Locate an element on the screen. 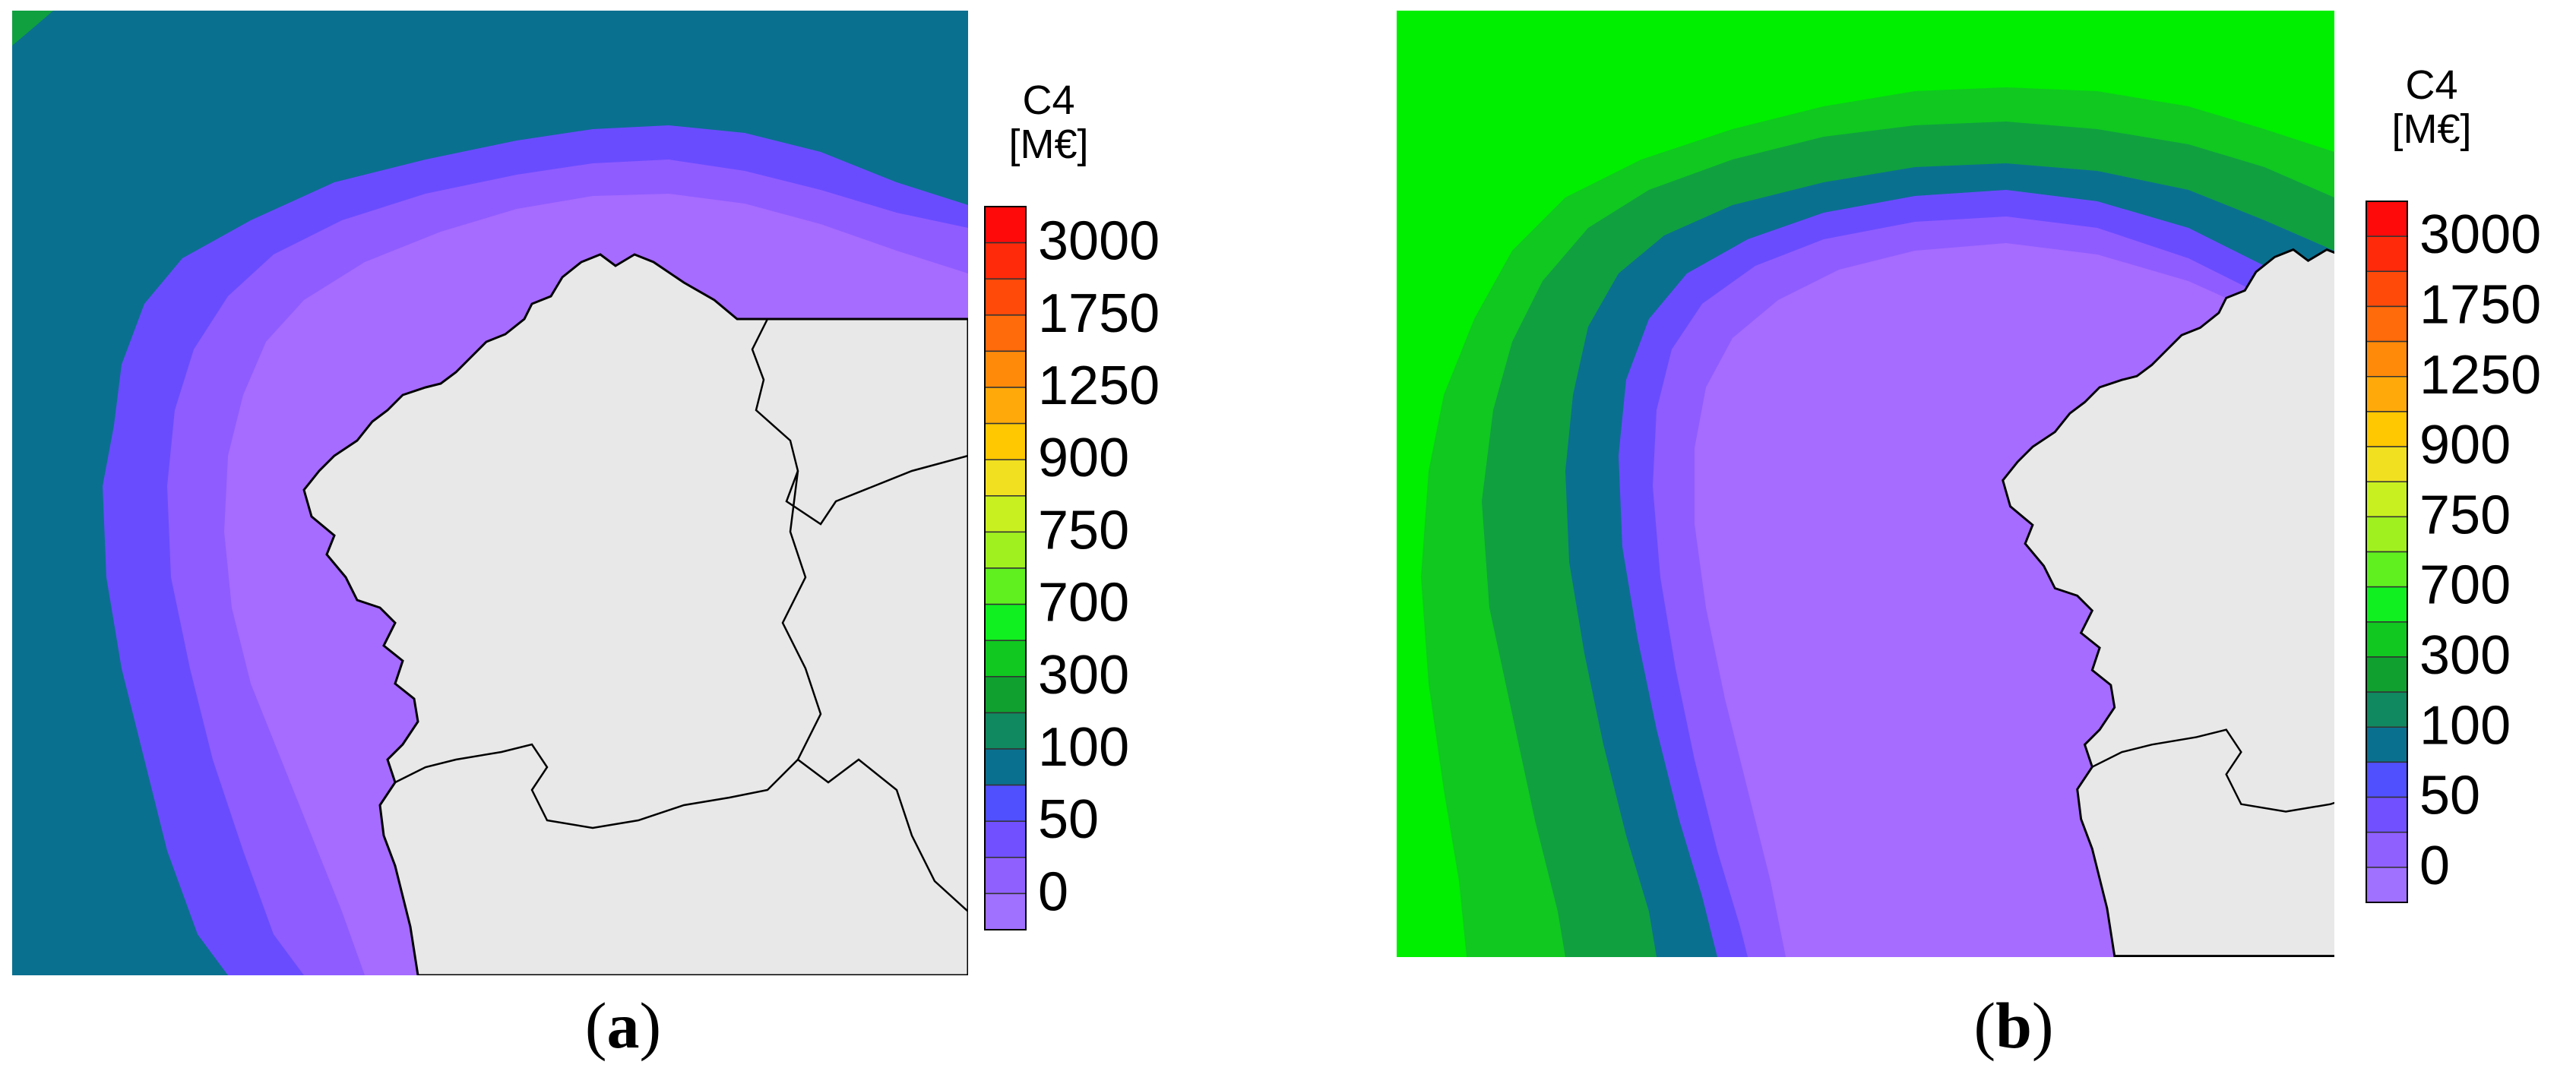 The image size is (2576, 1071). caption-b: (b) is located at coordinates (2013, 1025).